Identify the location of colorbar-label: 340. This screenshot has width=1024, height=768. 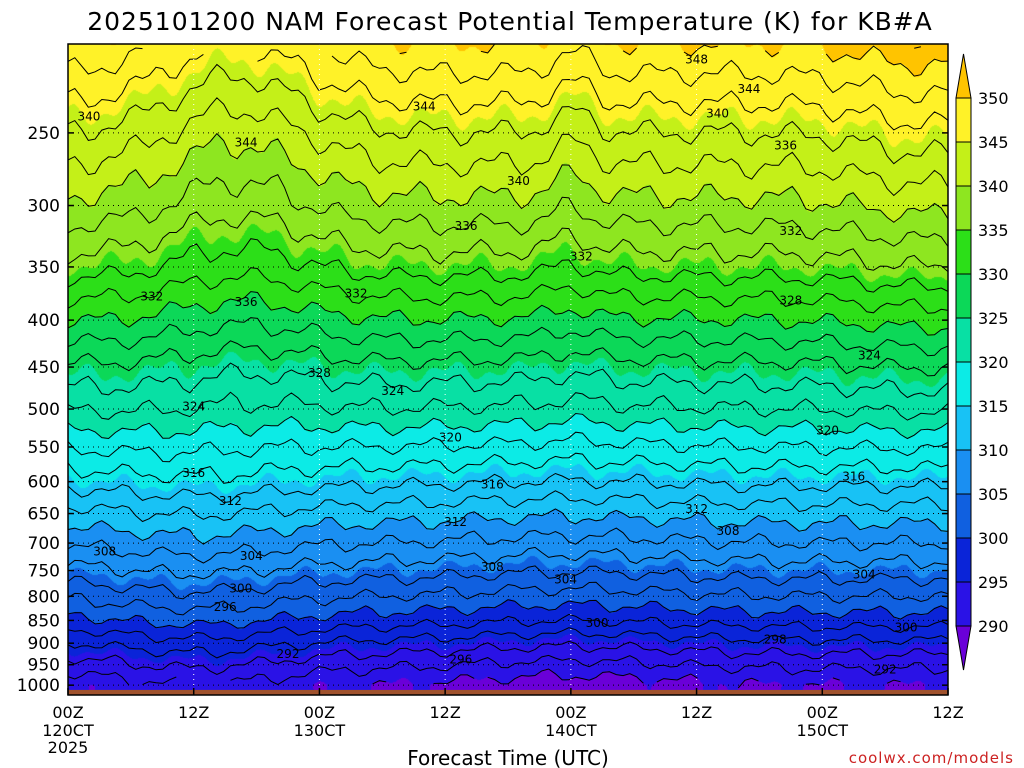
(993, 186).